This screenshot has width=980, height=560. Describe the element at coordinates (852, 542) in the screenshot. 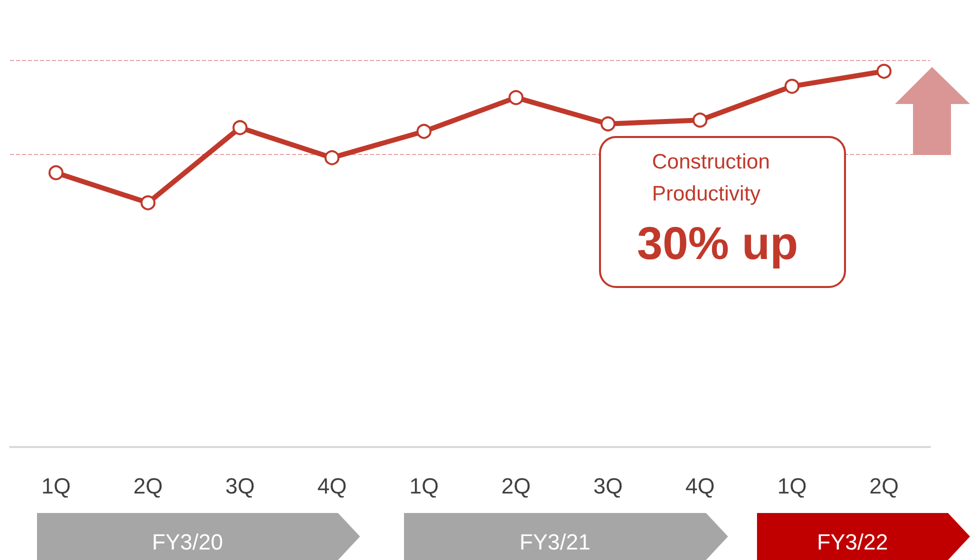

I see `text: FY3/22` at that location.